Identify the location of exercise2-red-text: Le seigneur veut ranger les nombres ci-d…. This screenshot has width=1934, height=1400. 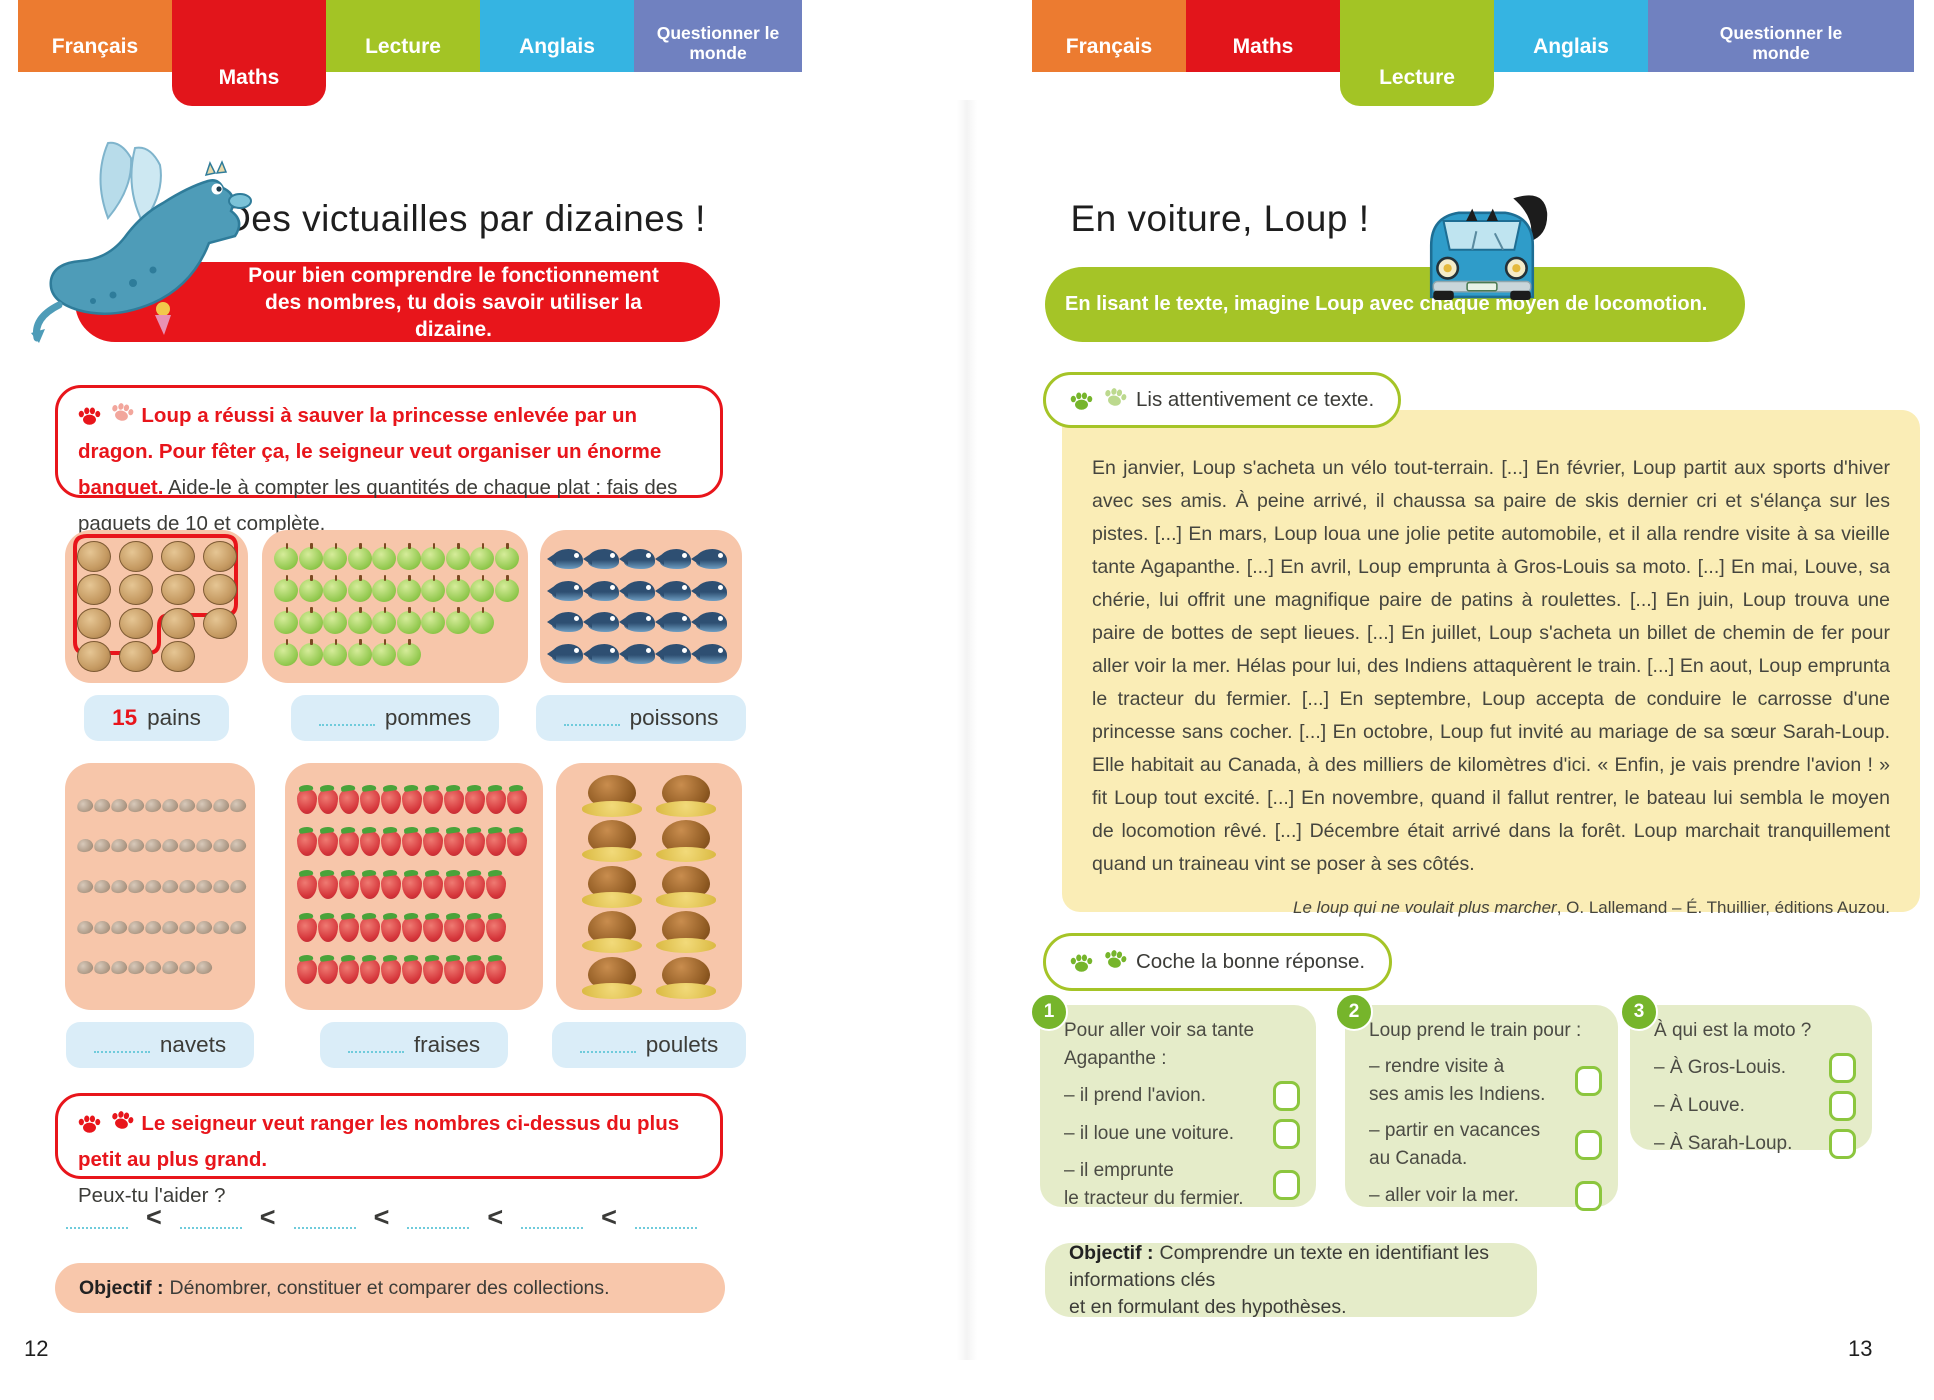
(379, 1141).